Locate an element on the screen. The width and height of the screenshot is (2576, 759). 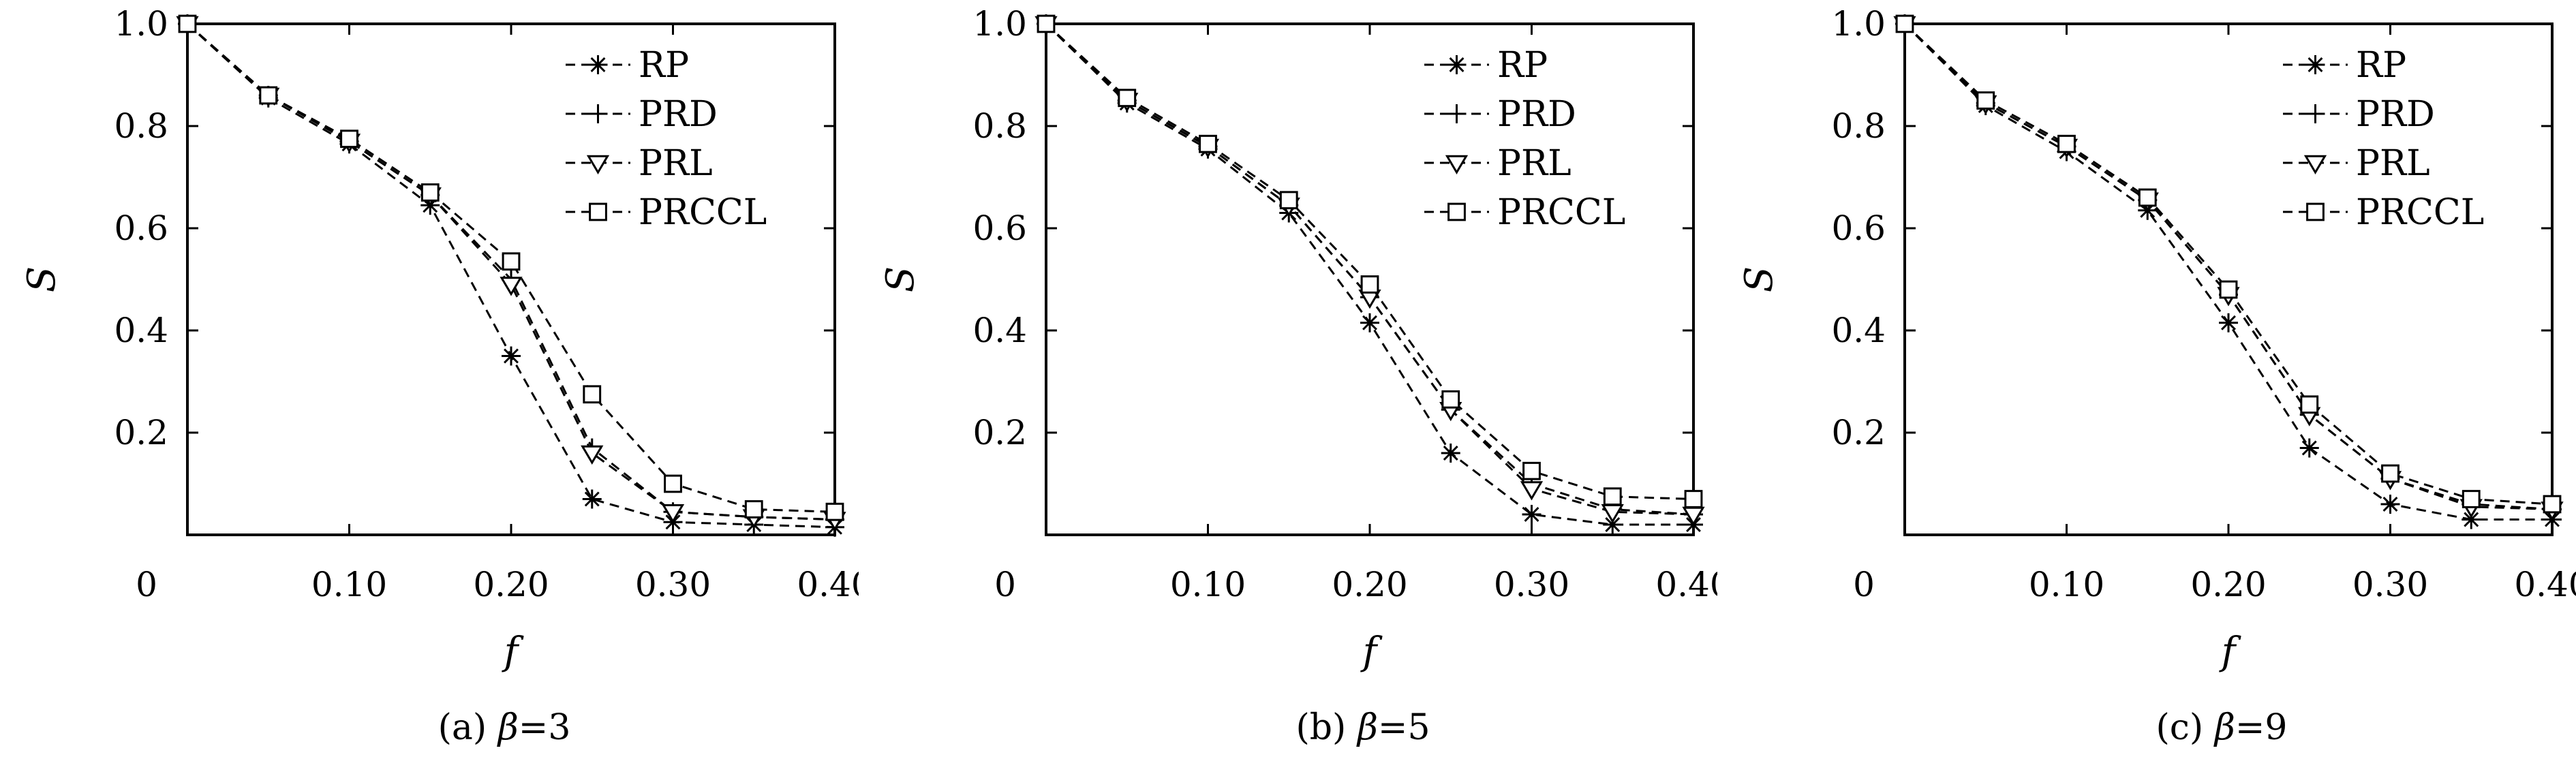
caption-suffix: =9 is located at coordinates (2261, 727).